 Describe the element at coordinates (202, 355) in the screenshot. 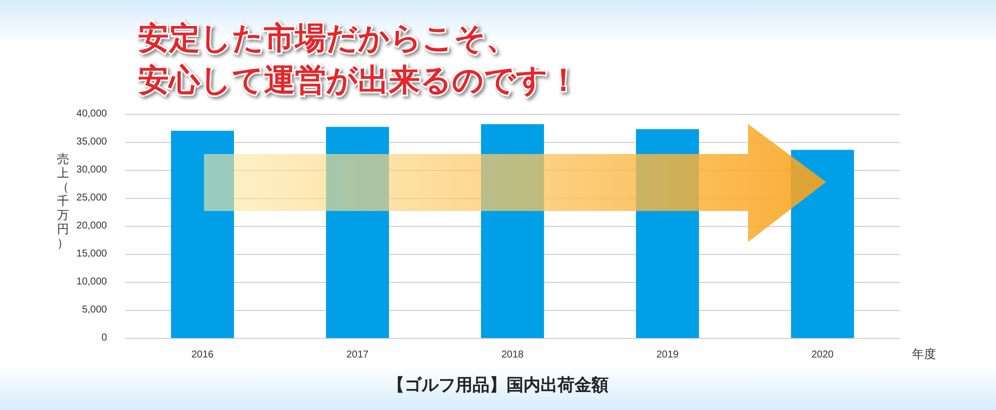

I see `x-tick-label: 2016` at that location.